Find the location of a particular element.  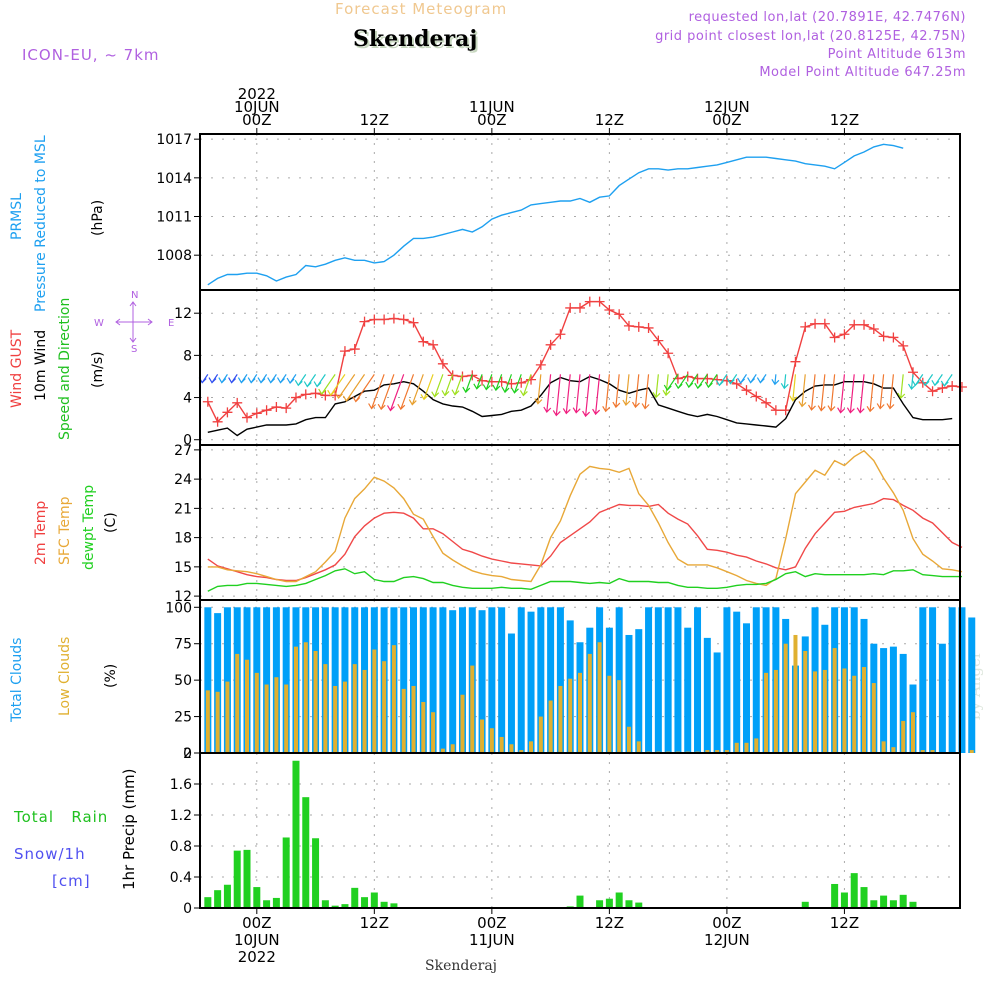

series-line-wind-gust is located at coordinates (585, 361).